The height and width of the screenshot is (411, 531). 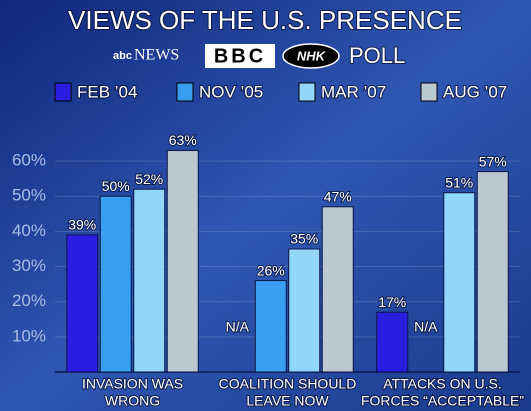 What do you see at coordinates (132, 401) in the screenshot?
I see `x-tick-label: WRONG` at bounding box center [132, 401].